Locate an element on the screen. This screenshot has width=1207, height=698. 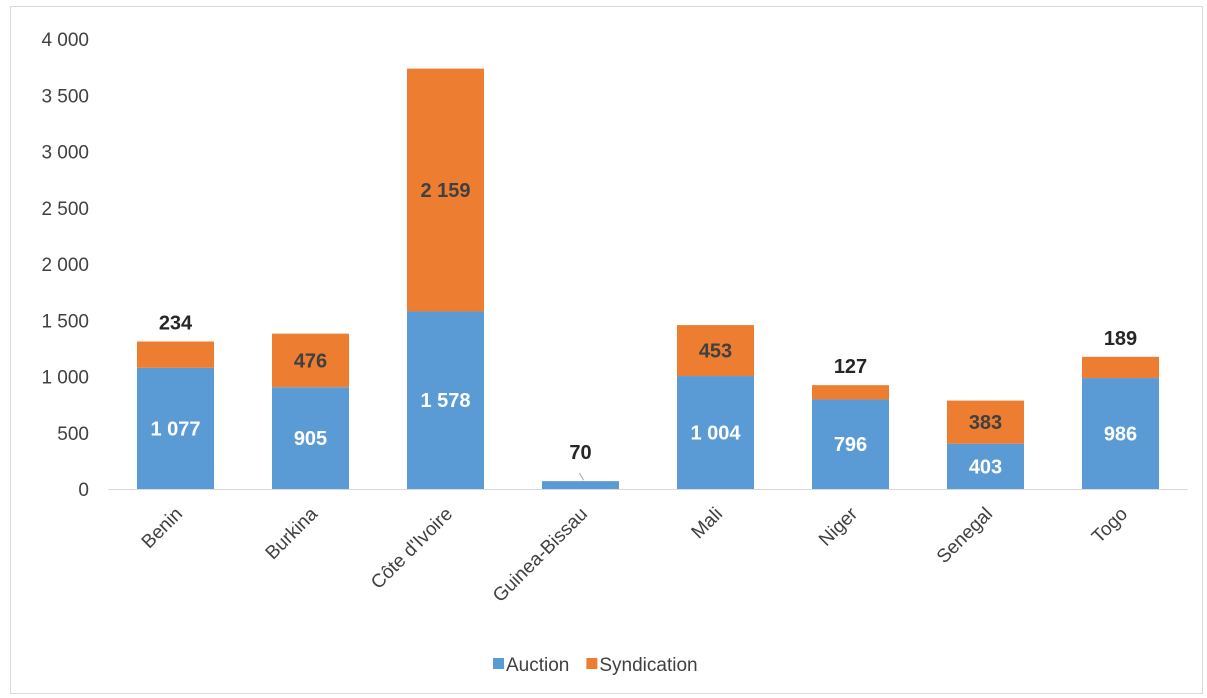
legend-swatch-auction is located at coordinates (498, 663).